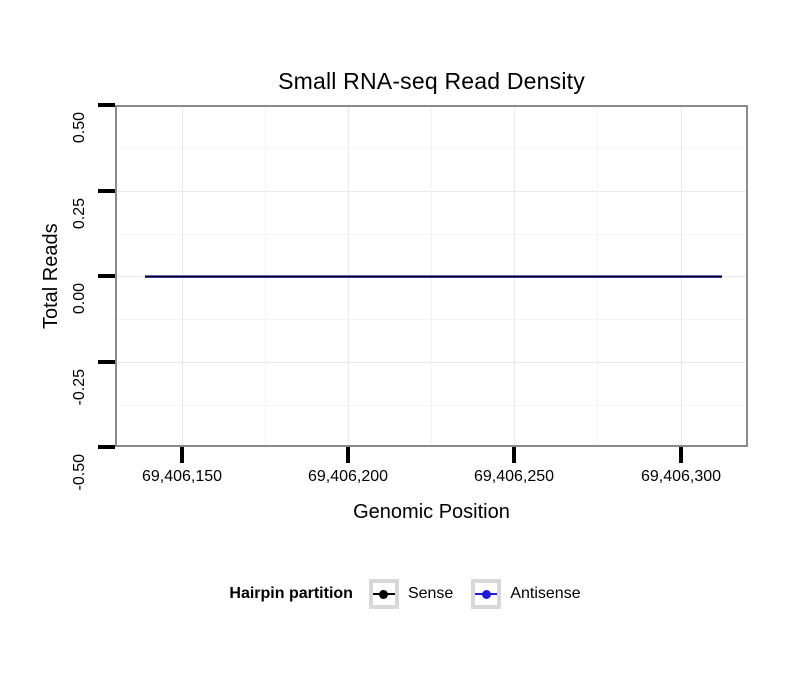 Image resolution: width=810 pixels, height=690 pixels. Describe the element at coordinates (431, 512) in the screenshot. I see `x-axis-title: Genomic Position` at that location.